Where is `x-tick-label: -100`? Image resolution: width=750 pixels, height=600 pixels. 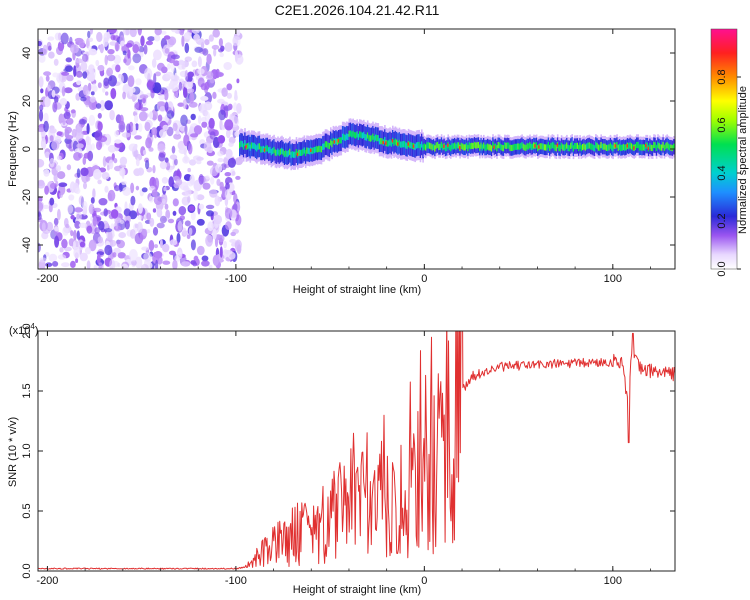
x-tick-label: -100 is located at coordinates (236, 581).